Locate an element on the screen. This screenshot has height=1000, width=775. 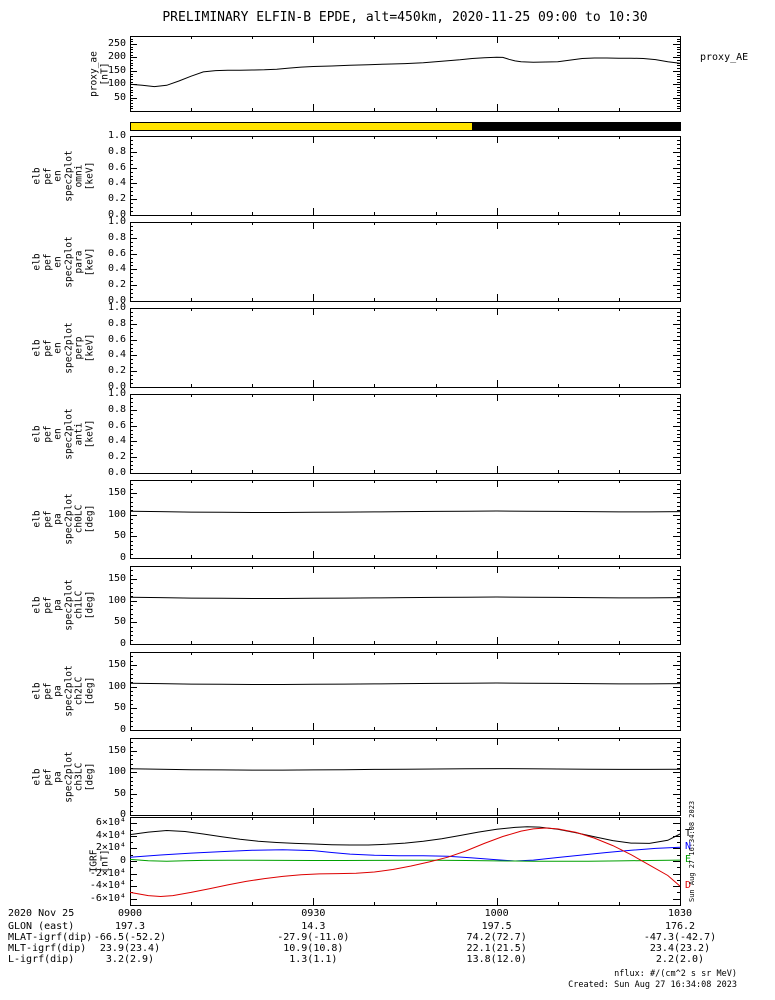
ylabel-en_anti: elb pef en spec2plot anti [keV] is located at coordinates (63, 433).